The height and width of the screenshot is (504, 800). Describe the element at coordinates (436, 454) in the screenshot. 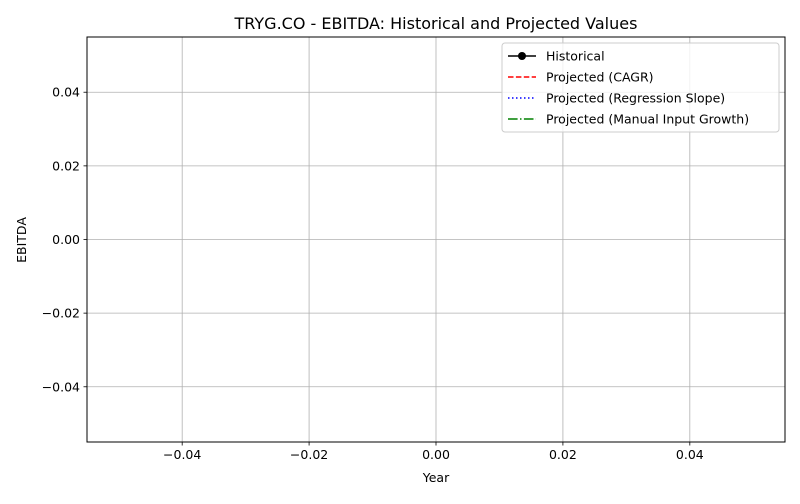

I see `x-tick-label: 0.00` at that location.